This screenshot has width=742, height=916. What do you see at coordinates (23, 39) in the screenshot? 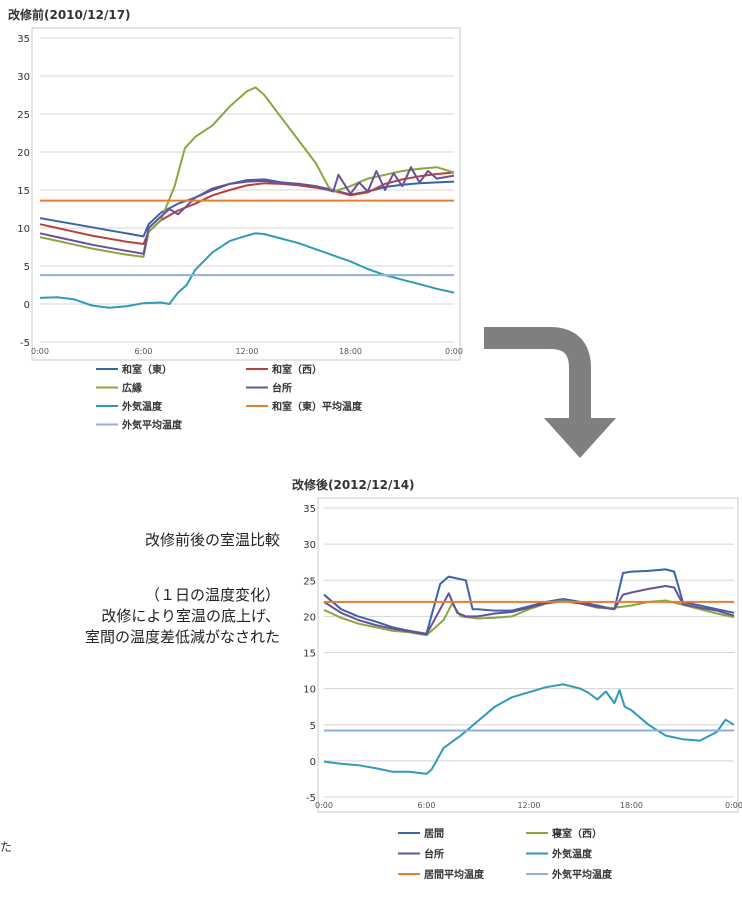
I see `chart1-y-tick: 35` at bounding box center [23, 39].